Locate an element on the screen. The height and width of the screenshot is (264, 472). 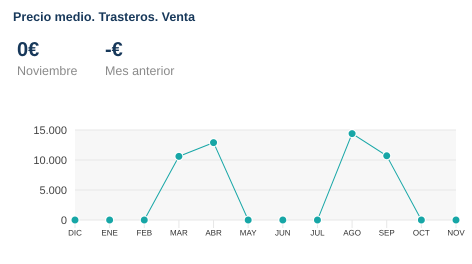
x-tick-label: OCT is located at coordinates (421, 233).